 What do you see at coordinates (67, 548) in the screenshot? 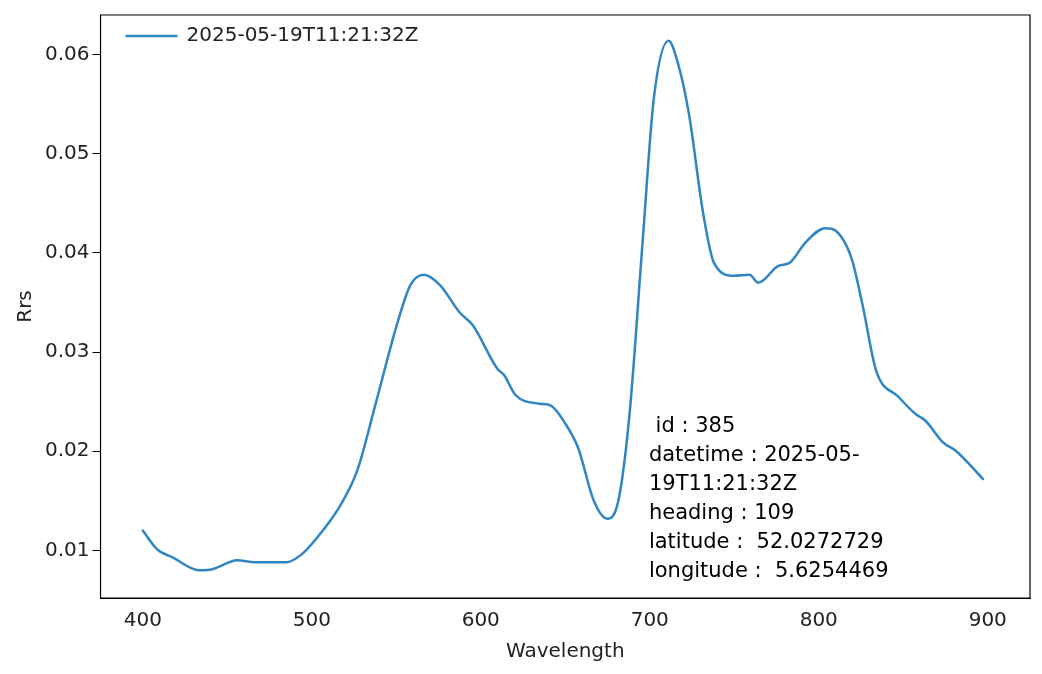
I see `y-tick-label: 0.01` at bounding box center [67, 548].